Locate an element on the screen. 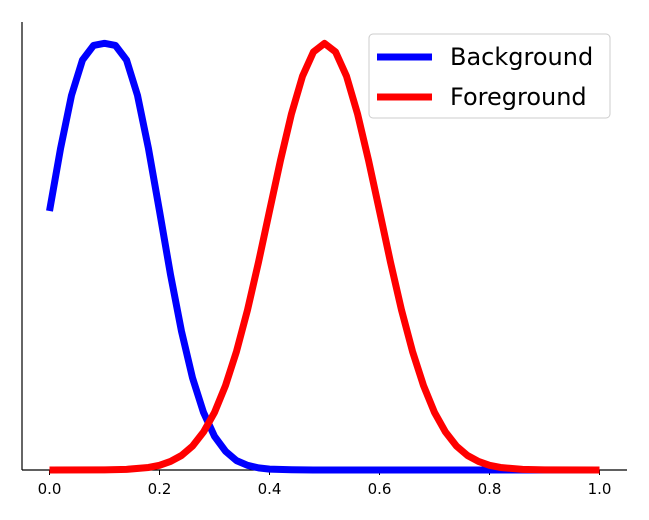 This screenshot has height=520, width=649. x-tick-label: 0.4 is located at coordinates (270, 489).